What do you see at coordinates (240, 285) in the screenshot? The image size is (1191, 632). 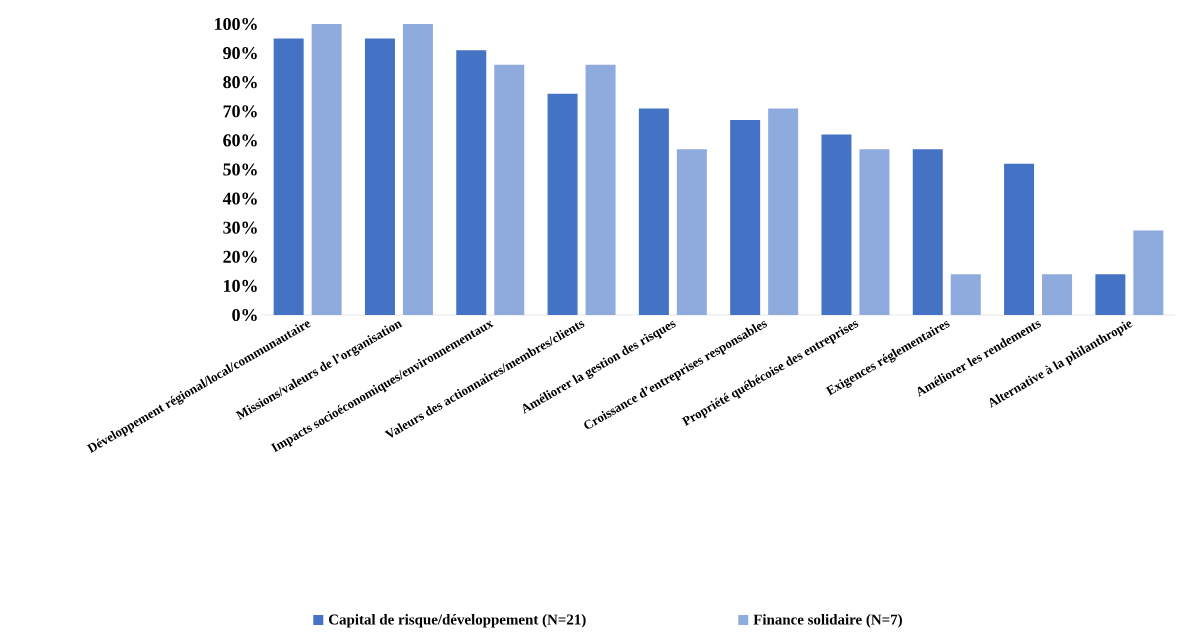 I see `y-tick-label: 10%` at bounding box center [240, 285].